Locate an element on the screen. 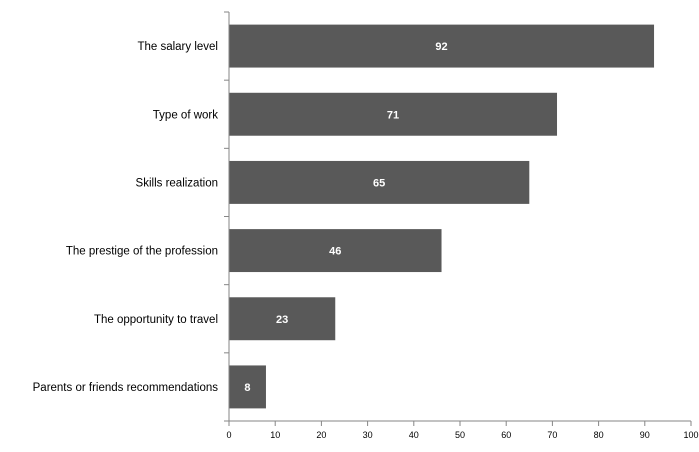 This screenshot has height=452, width=699. x-tick-label: 50 is located at coordinates (460, 435).